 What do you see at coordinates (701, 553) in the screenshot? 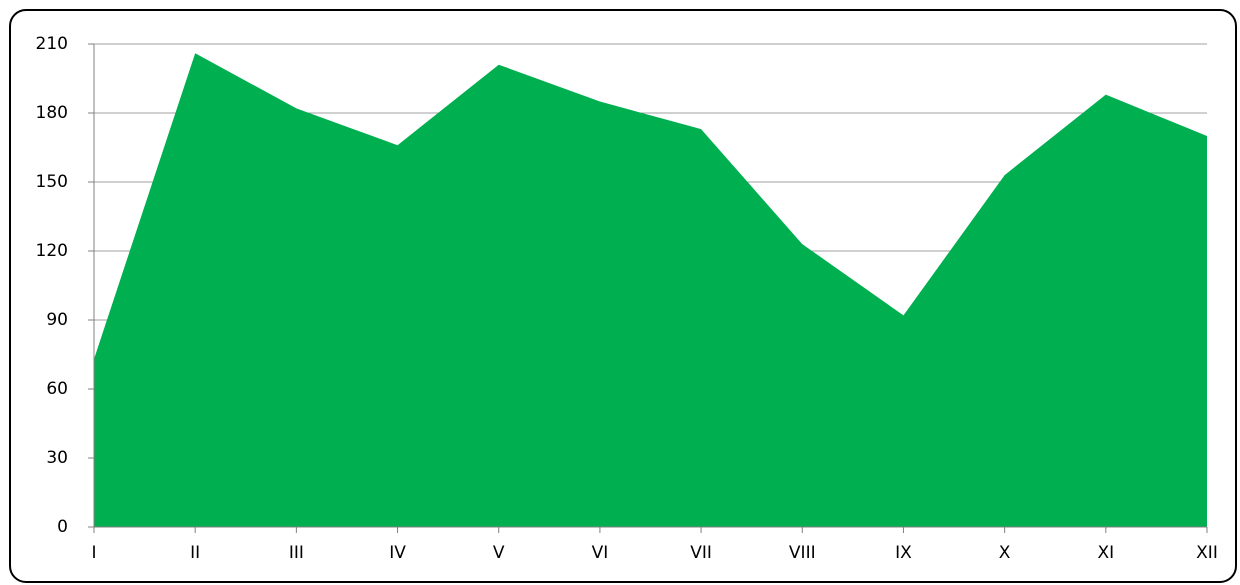
I see `x-tick-label: VII` at bounding box center [701, 553].